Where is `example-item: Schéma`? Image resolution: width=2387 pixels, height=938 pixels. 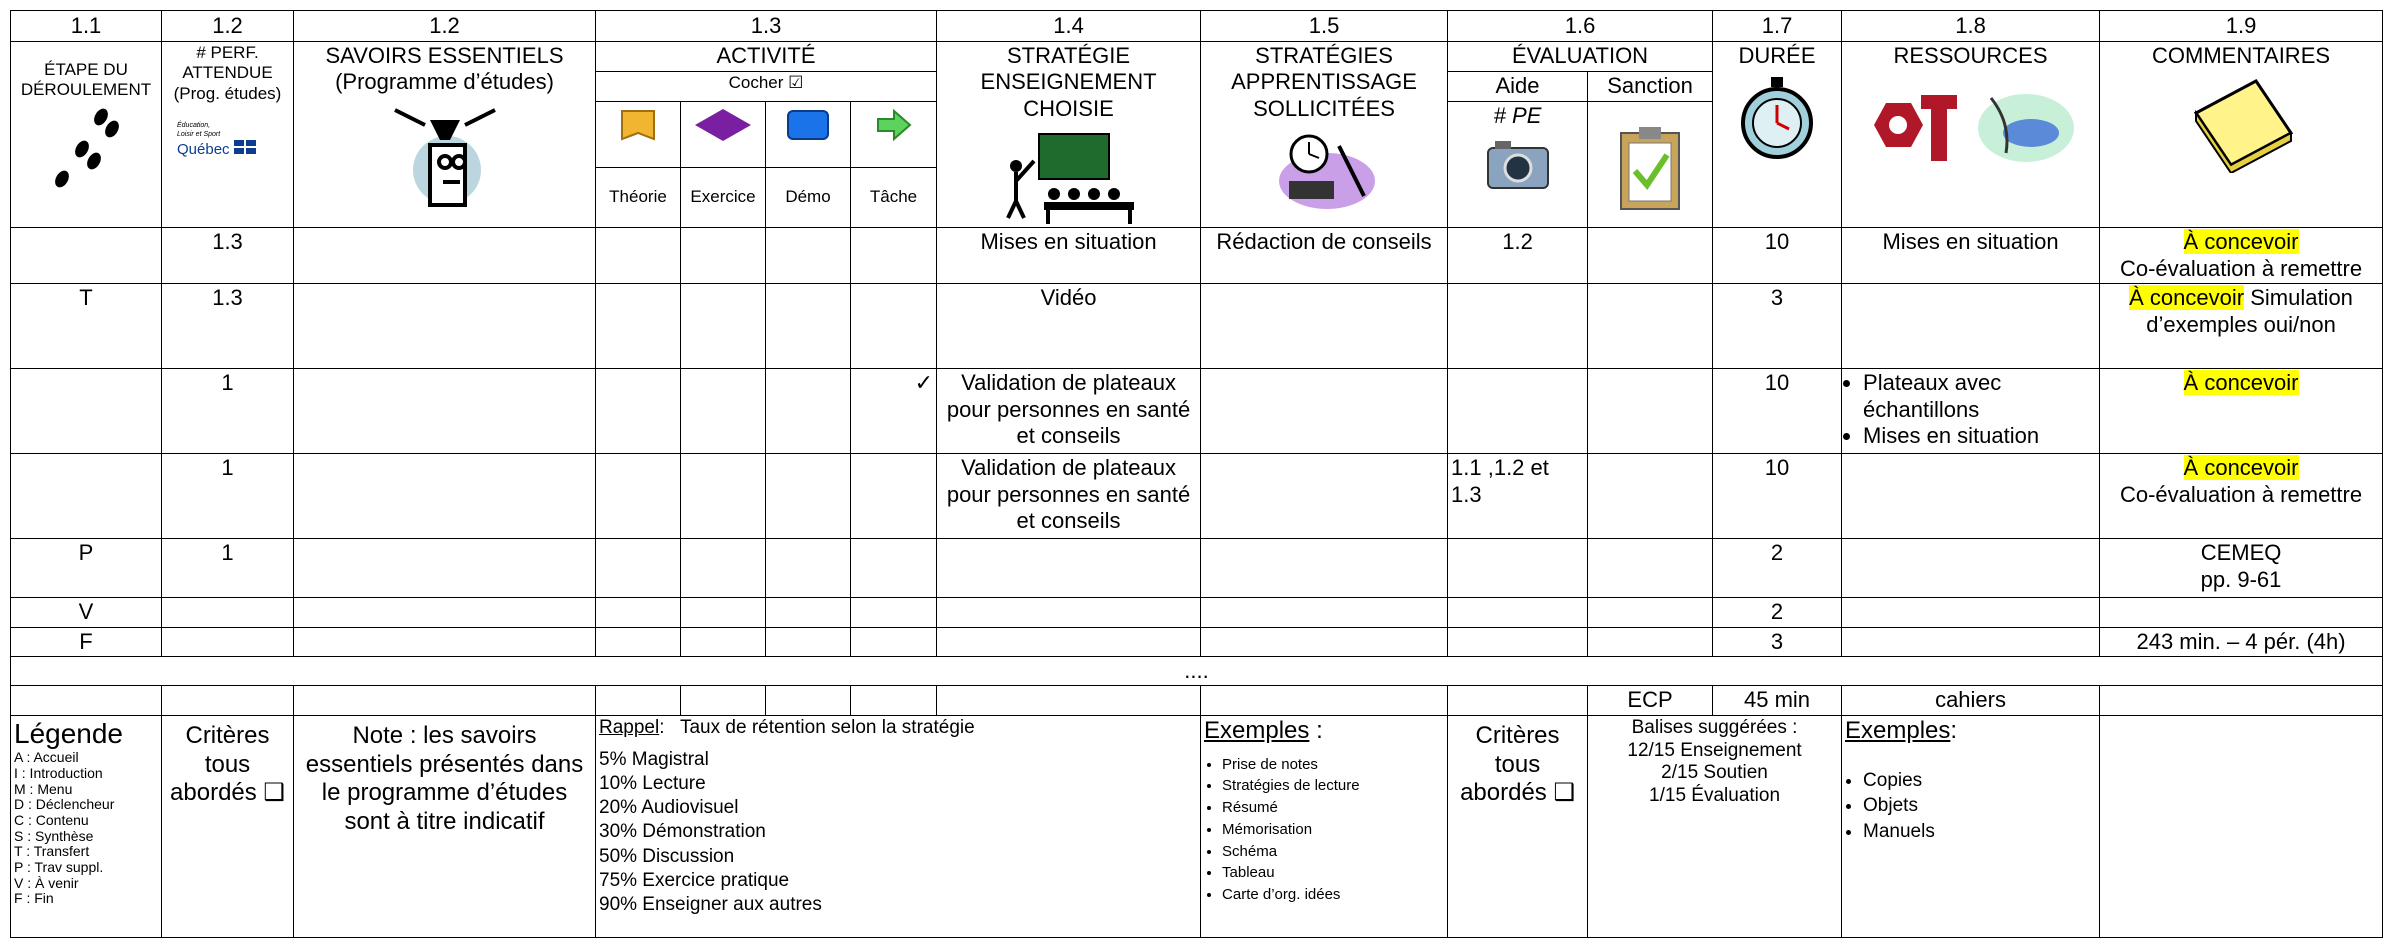
example-item: Schéma is located at coordinates (1333, 852).